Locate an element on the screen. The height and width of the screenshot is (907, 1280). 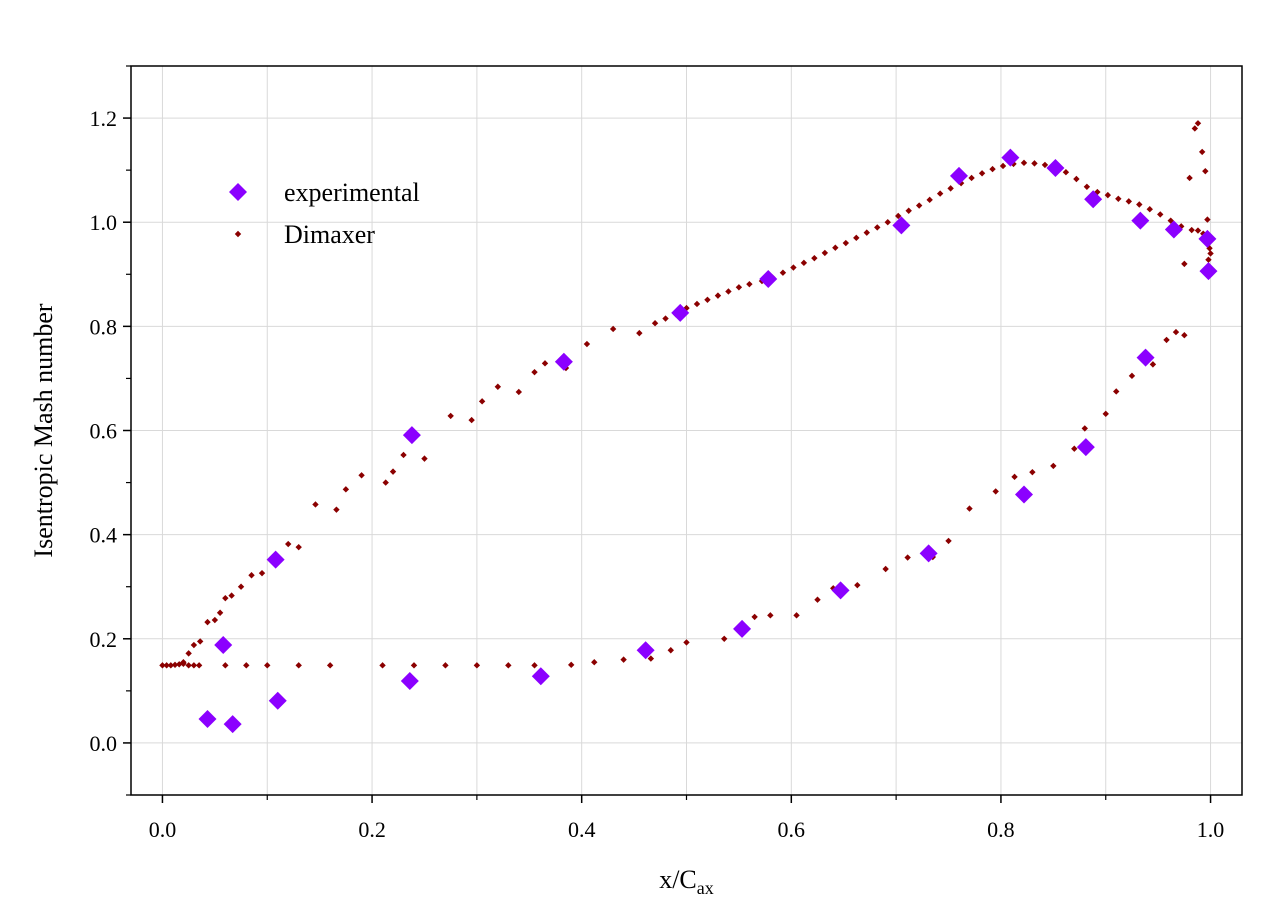
y-tick-label: 0.8 is located at coordinates (104, 326).